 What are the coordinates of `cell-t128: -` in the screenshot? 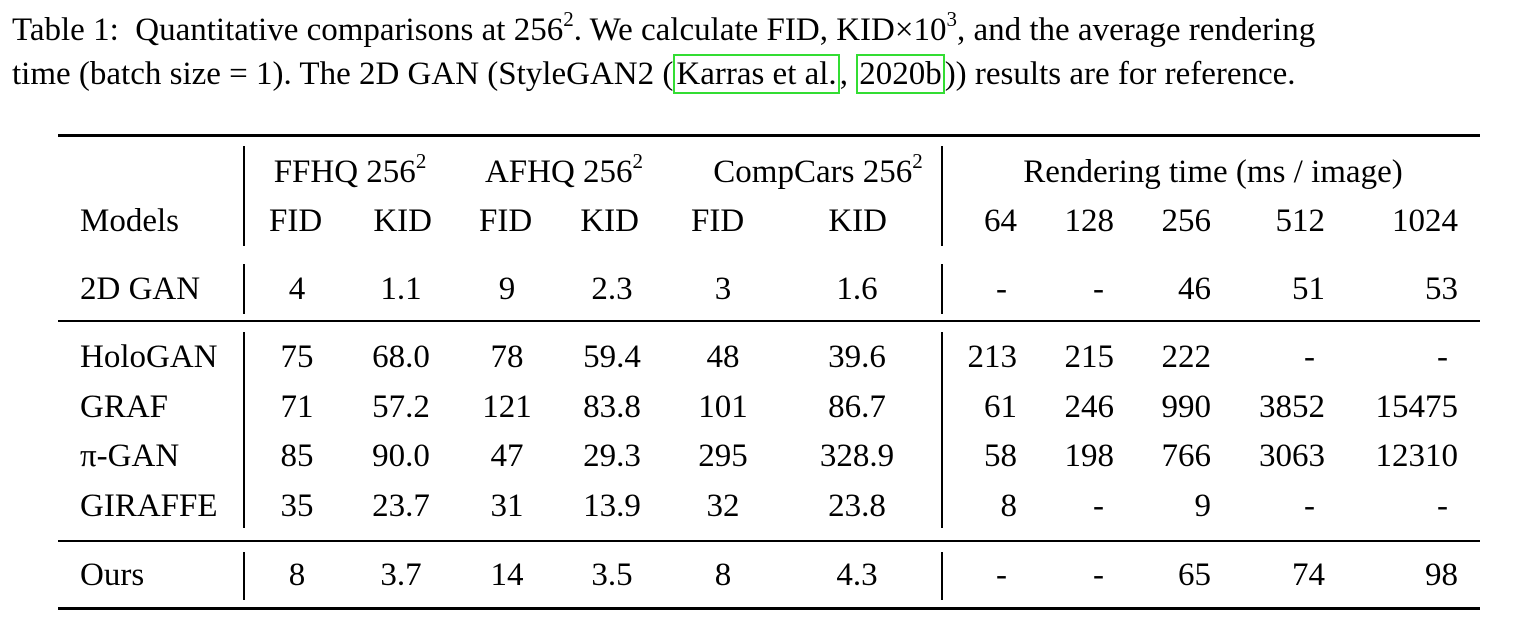 It's located at (1098, 289).